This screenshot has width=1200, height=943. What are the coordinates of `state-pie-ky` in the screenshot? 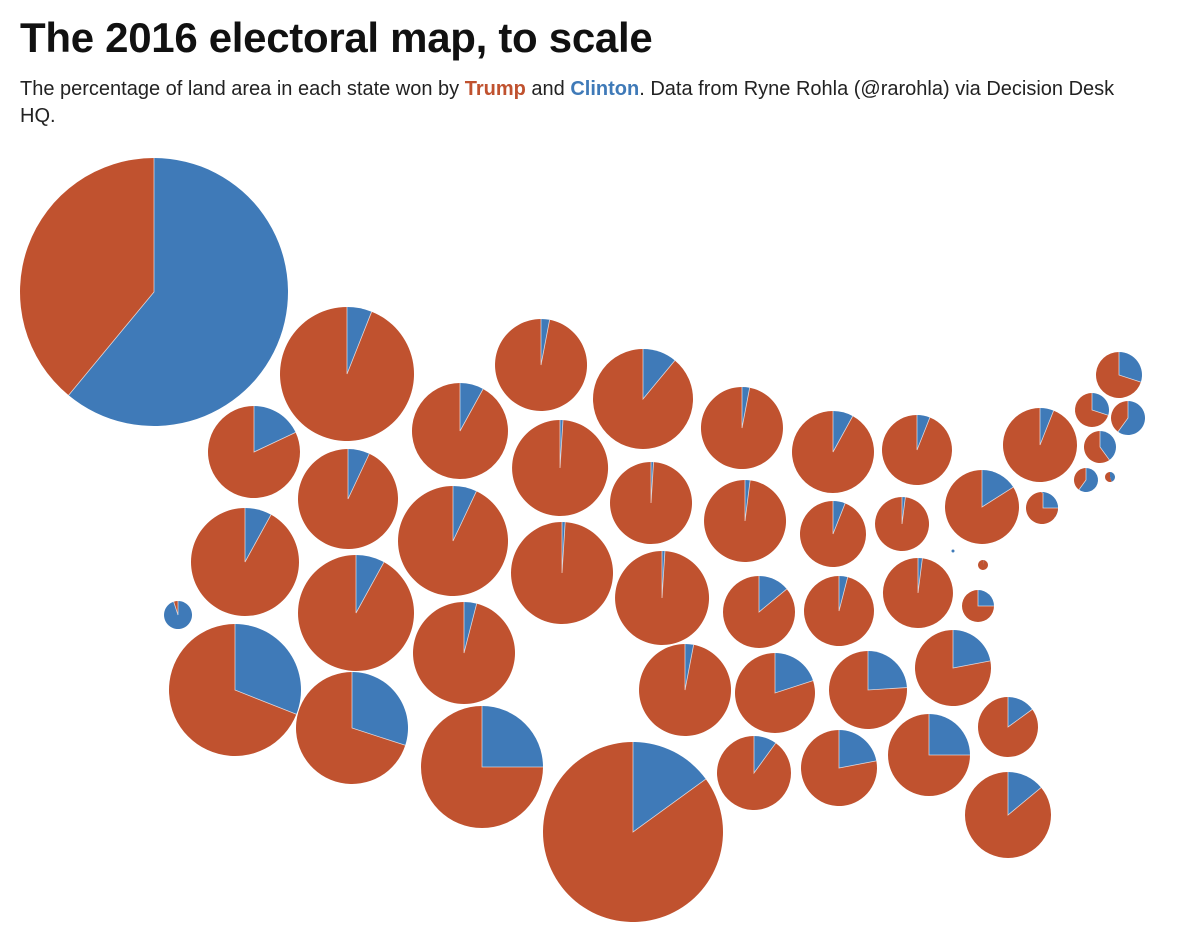 It's located at (838, 611).